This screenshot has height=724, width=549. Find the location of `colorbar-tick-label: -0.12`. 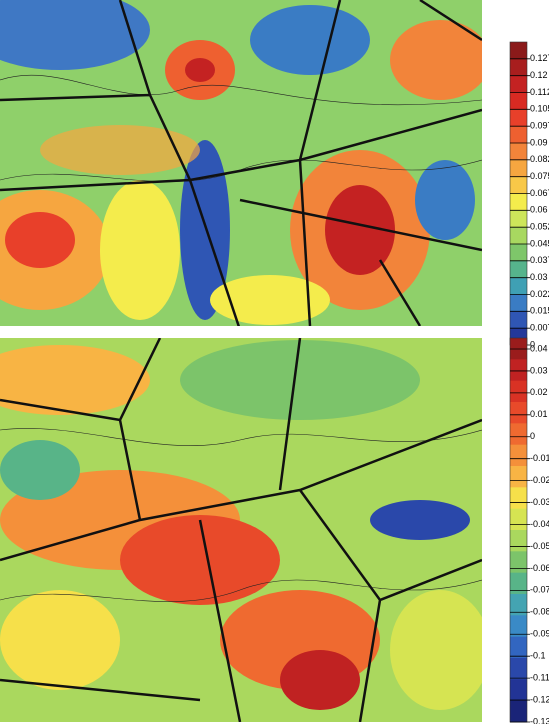

colorbar-tick-label: -0.12 is located at coordinates (539, 699).